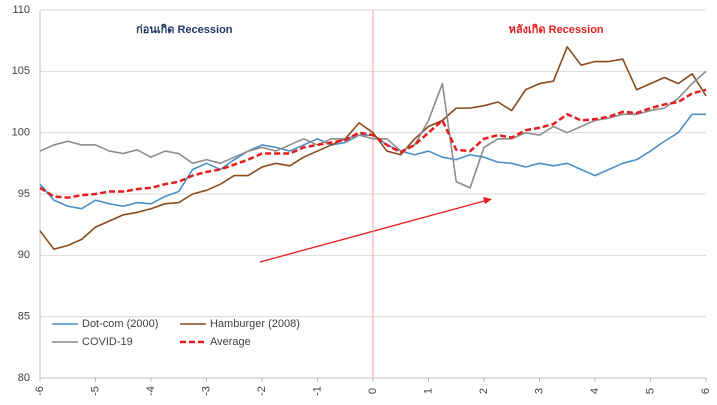 The image size is (717, 405). I want to click on legend-label: Average, so click(230, 342).